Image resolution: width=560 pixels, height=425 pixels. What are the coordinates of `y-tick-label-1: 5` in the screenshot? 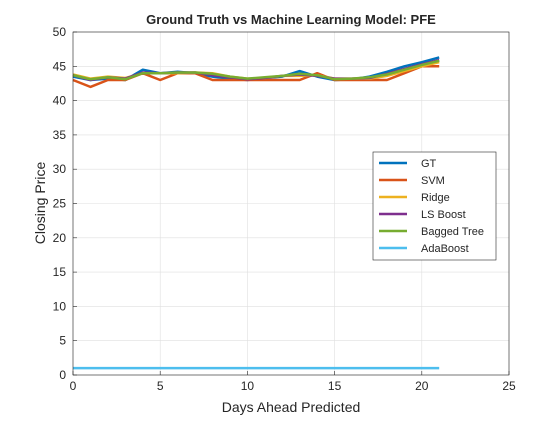 It's located at (62, 341).